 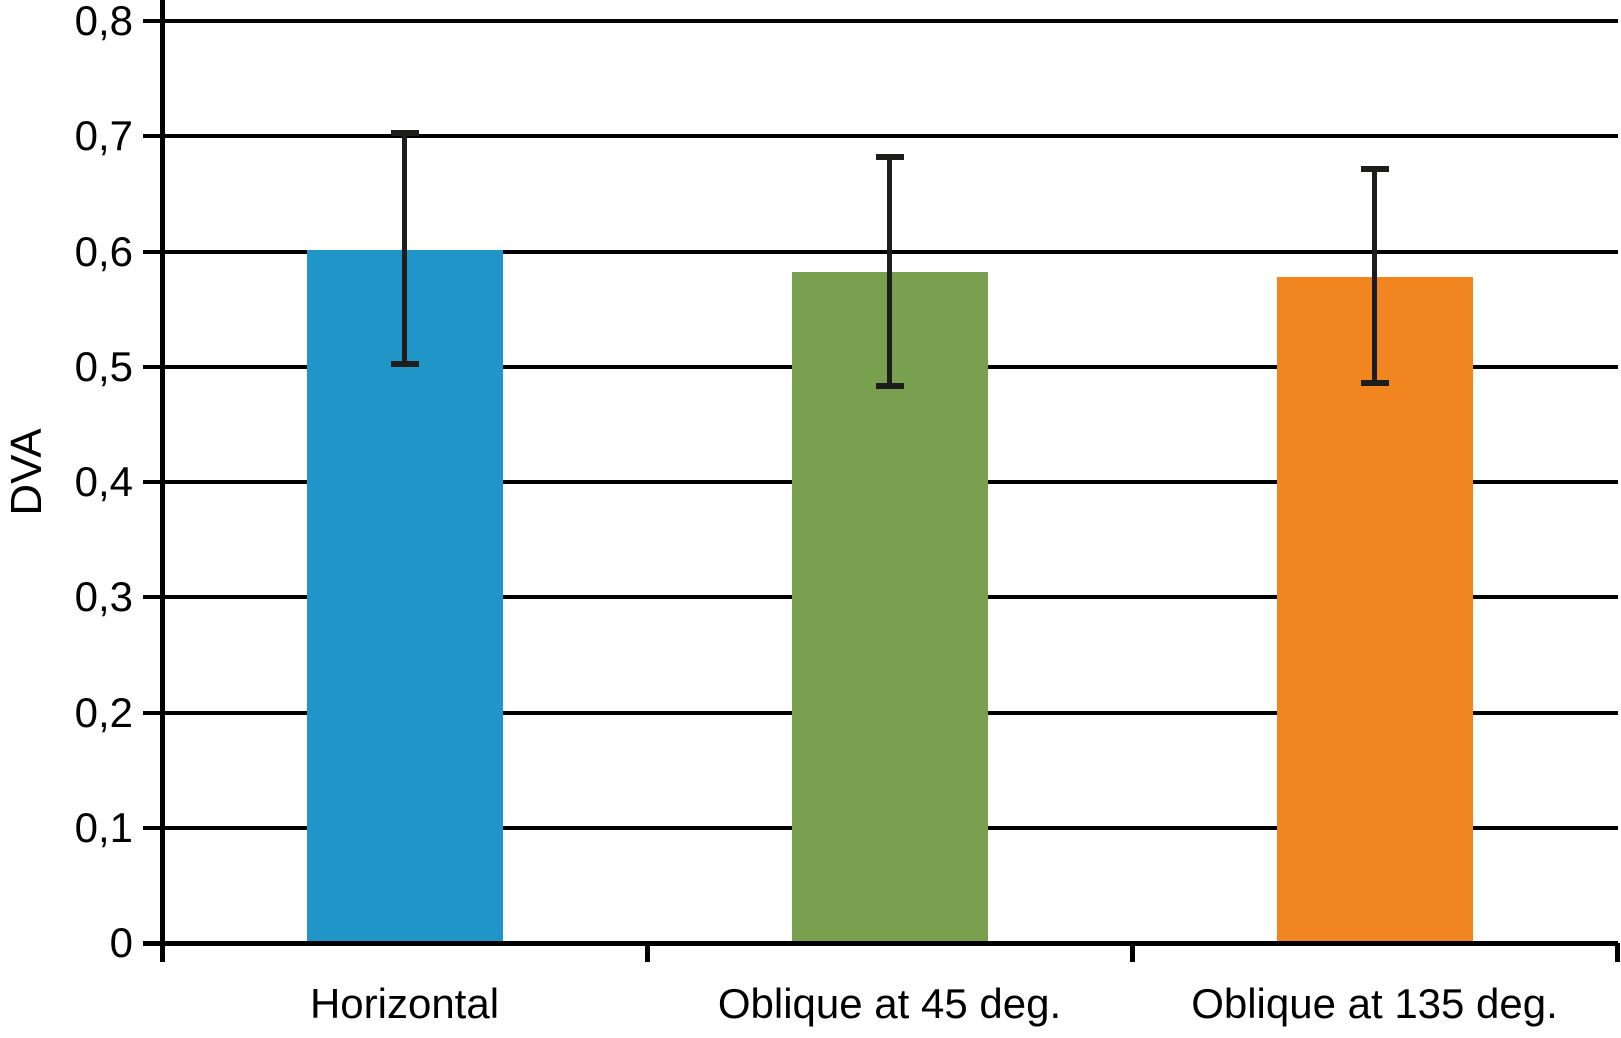 I want to click on y-tick-label: 0,4, so click(x=103, y=481).